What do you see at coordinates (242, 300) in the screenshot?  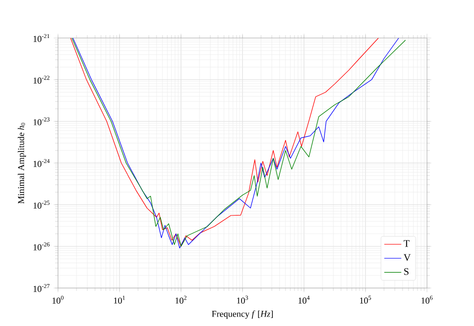 I see `x-tick-label: 10$^{3}$` at bounding box center [242, 300].